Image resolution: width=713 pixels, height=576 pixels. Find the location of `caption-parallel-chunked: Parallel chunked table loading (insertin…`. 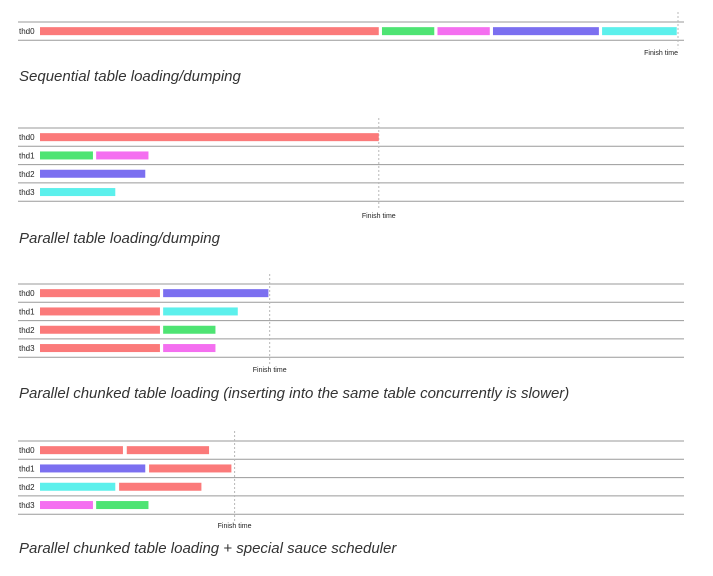

caption-parallel-chunked: Parallel chunked table loading (insertin… is located at coordinates (294, 393).